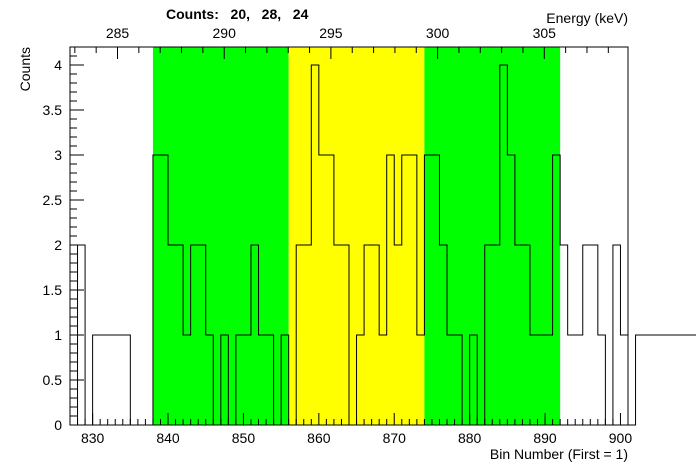 The height and width of the screenshot is (472, 696). What do you see at coordinates (559, 454) in the screenshot?
I see `x-axis-label: Bin Number (First = 1)` at bounding box center [559, 454].